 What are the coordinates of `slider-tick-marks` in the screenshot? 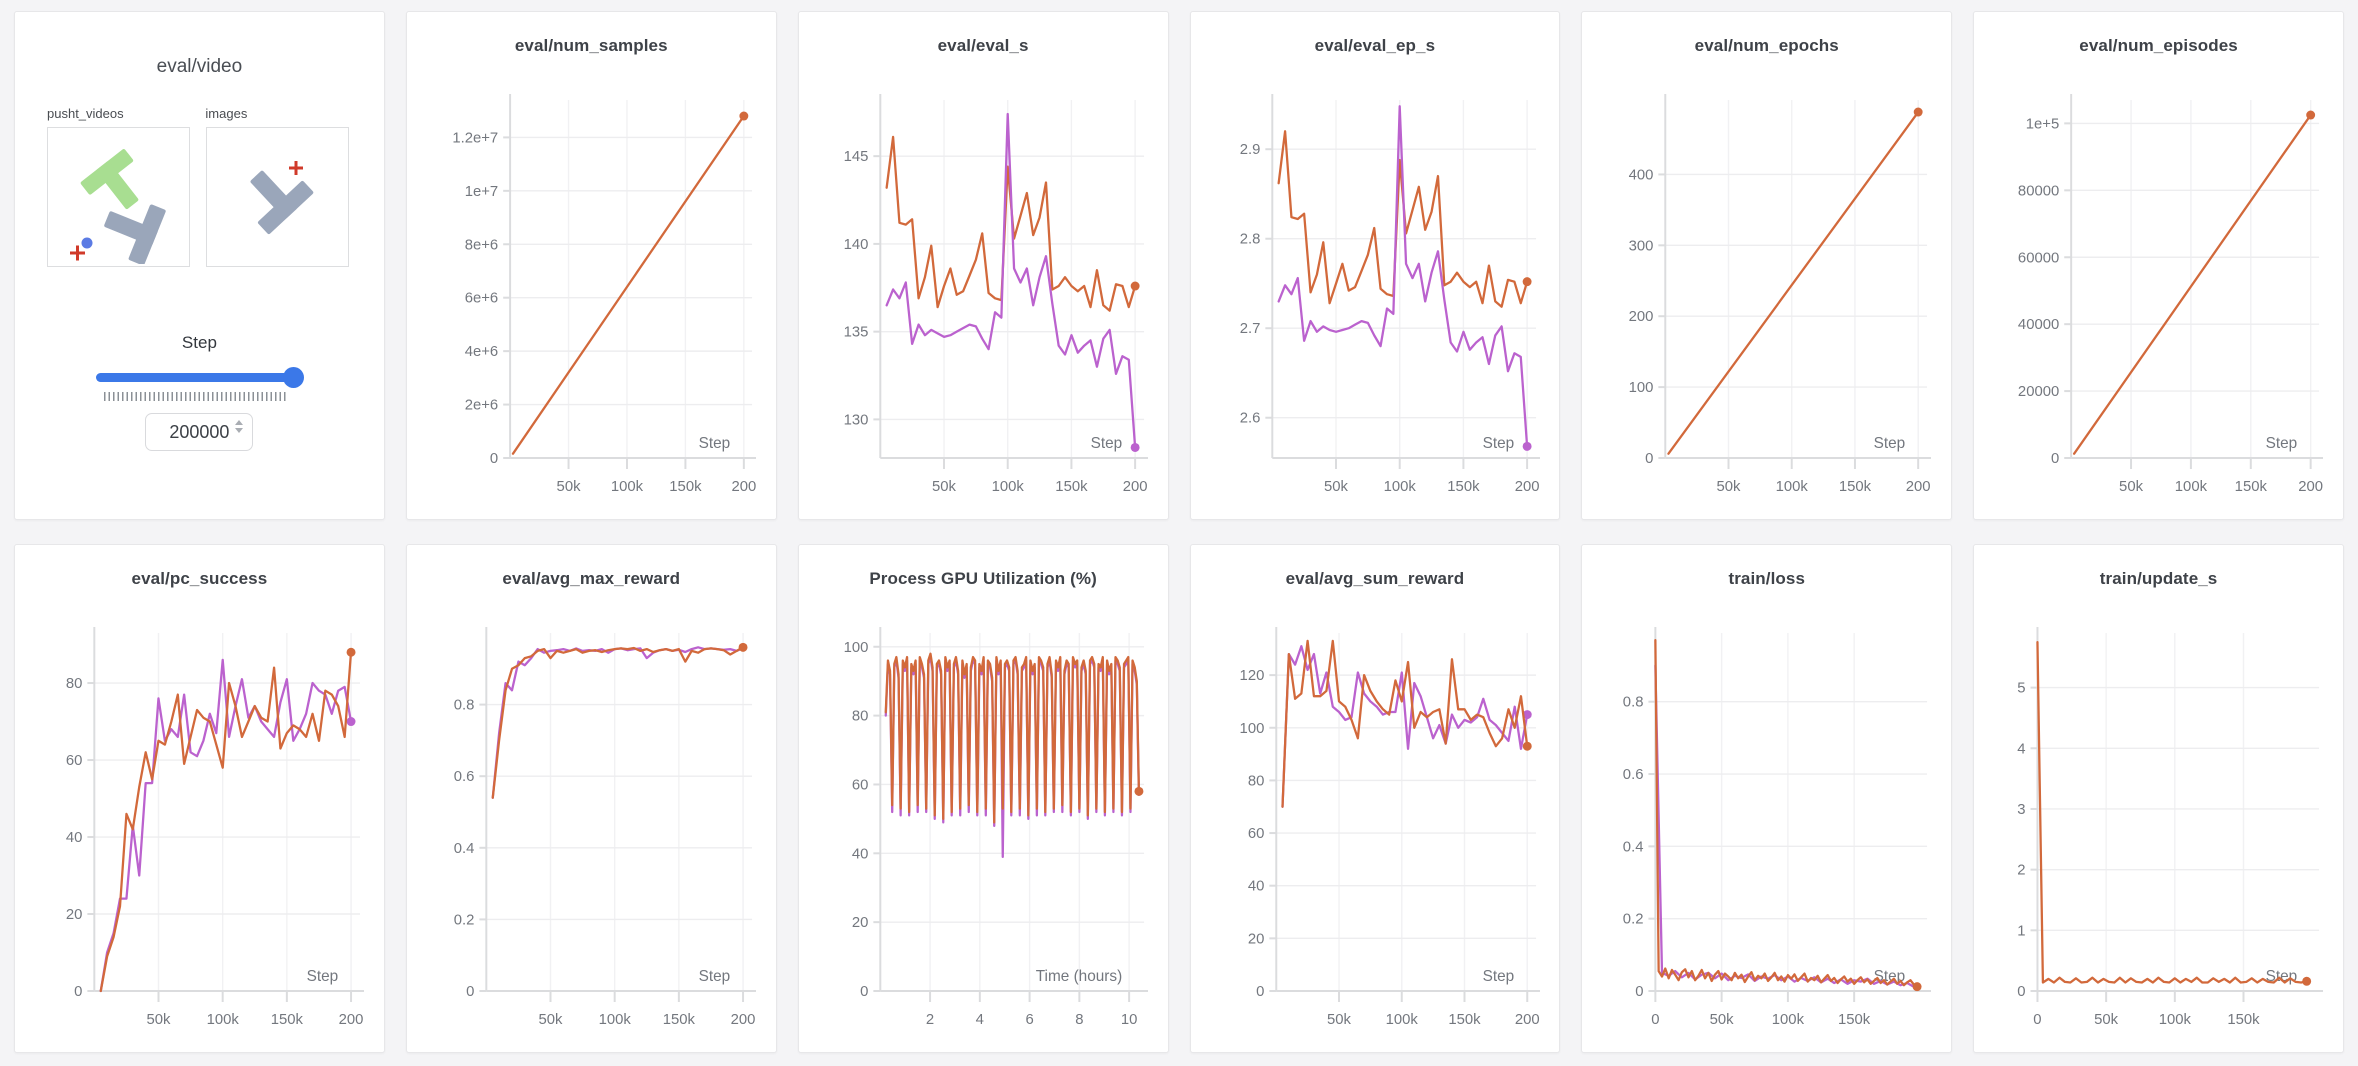 It's located at (195, 396).